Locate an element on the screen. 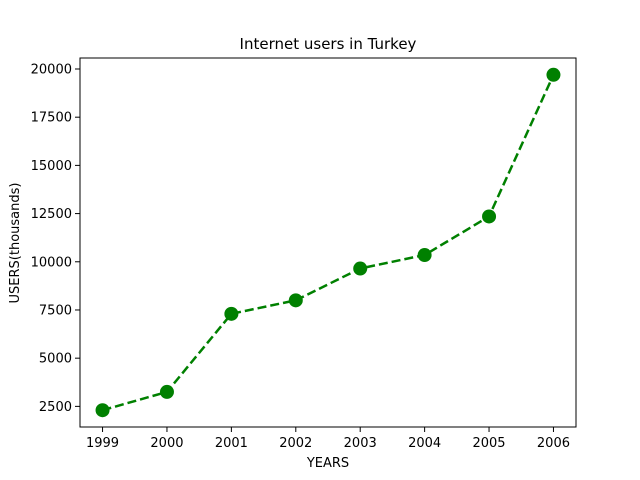 The image size is (640, 480). y-tick-label: 20000 is located at coordinates (51, 69).